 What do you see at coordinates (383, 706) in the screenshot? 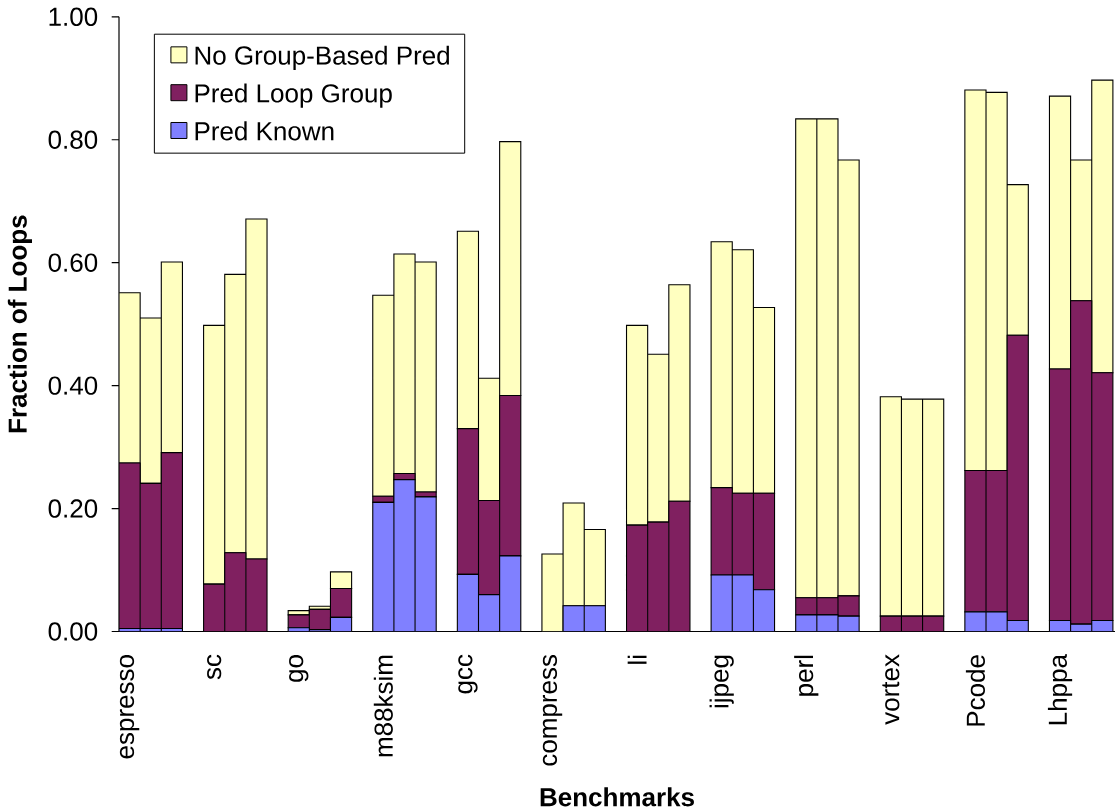
I see `x-tick-label: m88ksim` at bounding box center [383, 706].